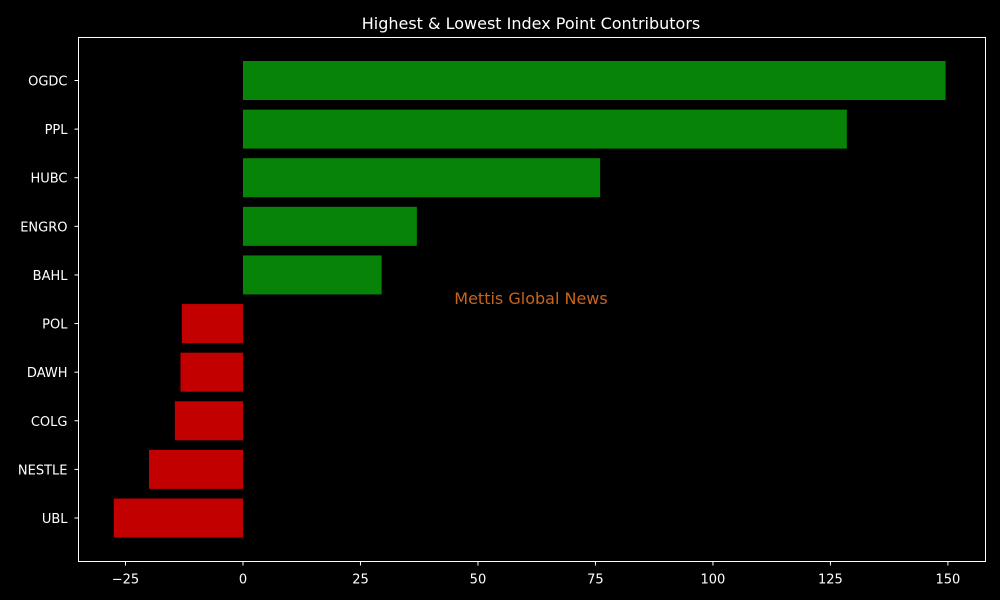 This screenshot has height=600, width=1000. What do you see at coordinates (51, 276) in the screenshot?
I see `y-tick-label-bahl: BAHL` at bounding box center [51, 276].